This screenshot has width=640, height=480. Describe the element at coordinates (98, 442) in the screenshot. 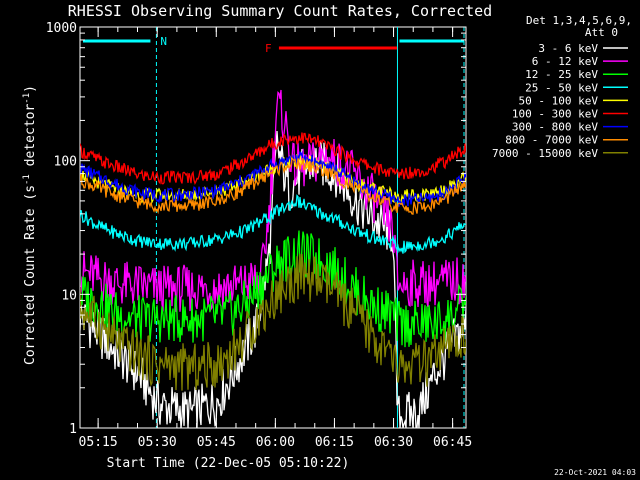

I see `x-tick-label: 05:15` at that location.